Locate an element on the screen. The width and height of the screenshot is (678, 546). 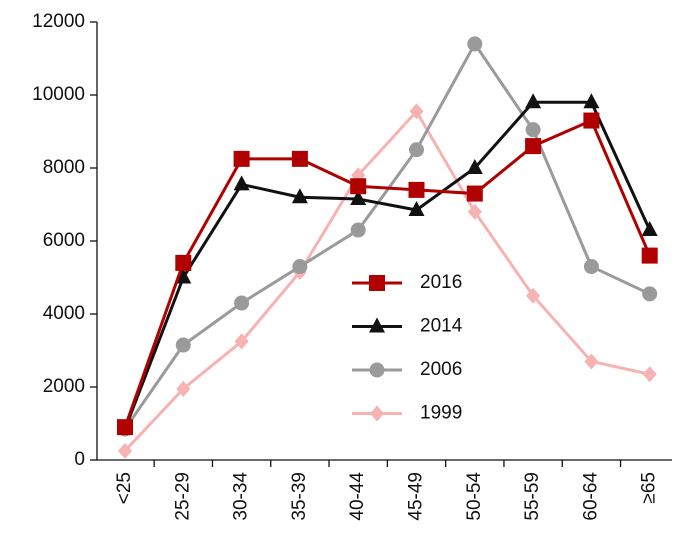
x-tick-label: 35-39 is located at coordinates (299, 496).